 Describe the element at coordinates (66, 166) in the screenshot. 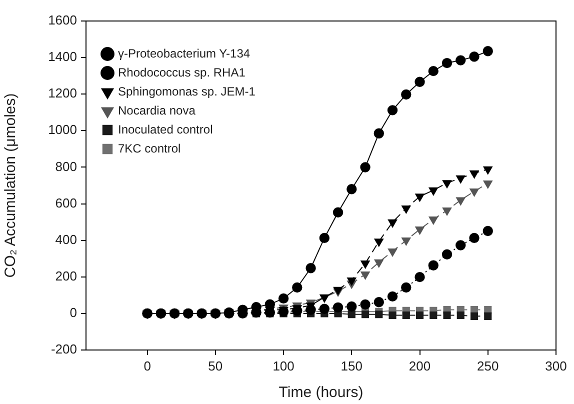

I see `y-tick-label: 800` at that location.